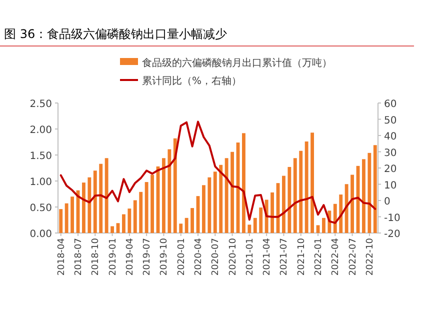 The height and width of the screenshot is (320, 422). What do you see at coordinates (41, 130) in the screenshot?
I see `y-tick-label: 2.00` at bounding box center [41, 130].